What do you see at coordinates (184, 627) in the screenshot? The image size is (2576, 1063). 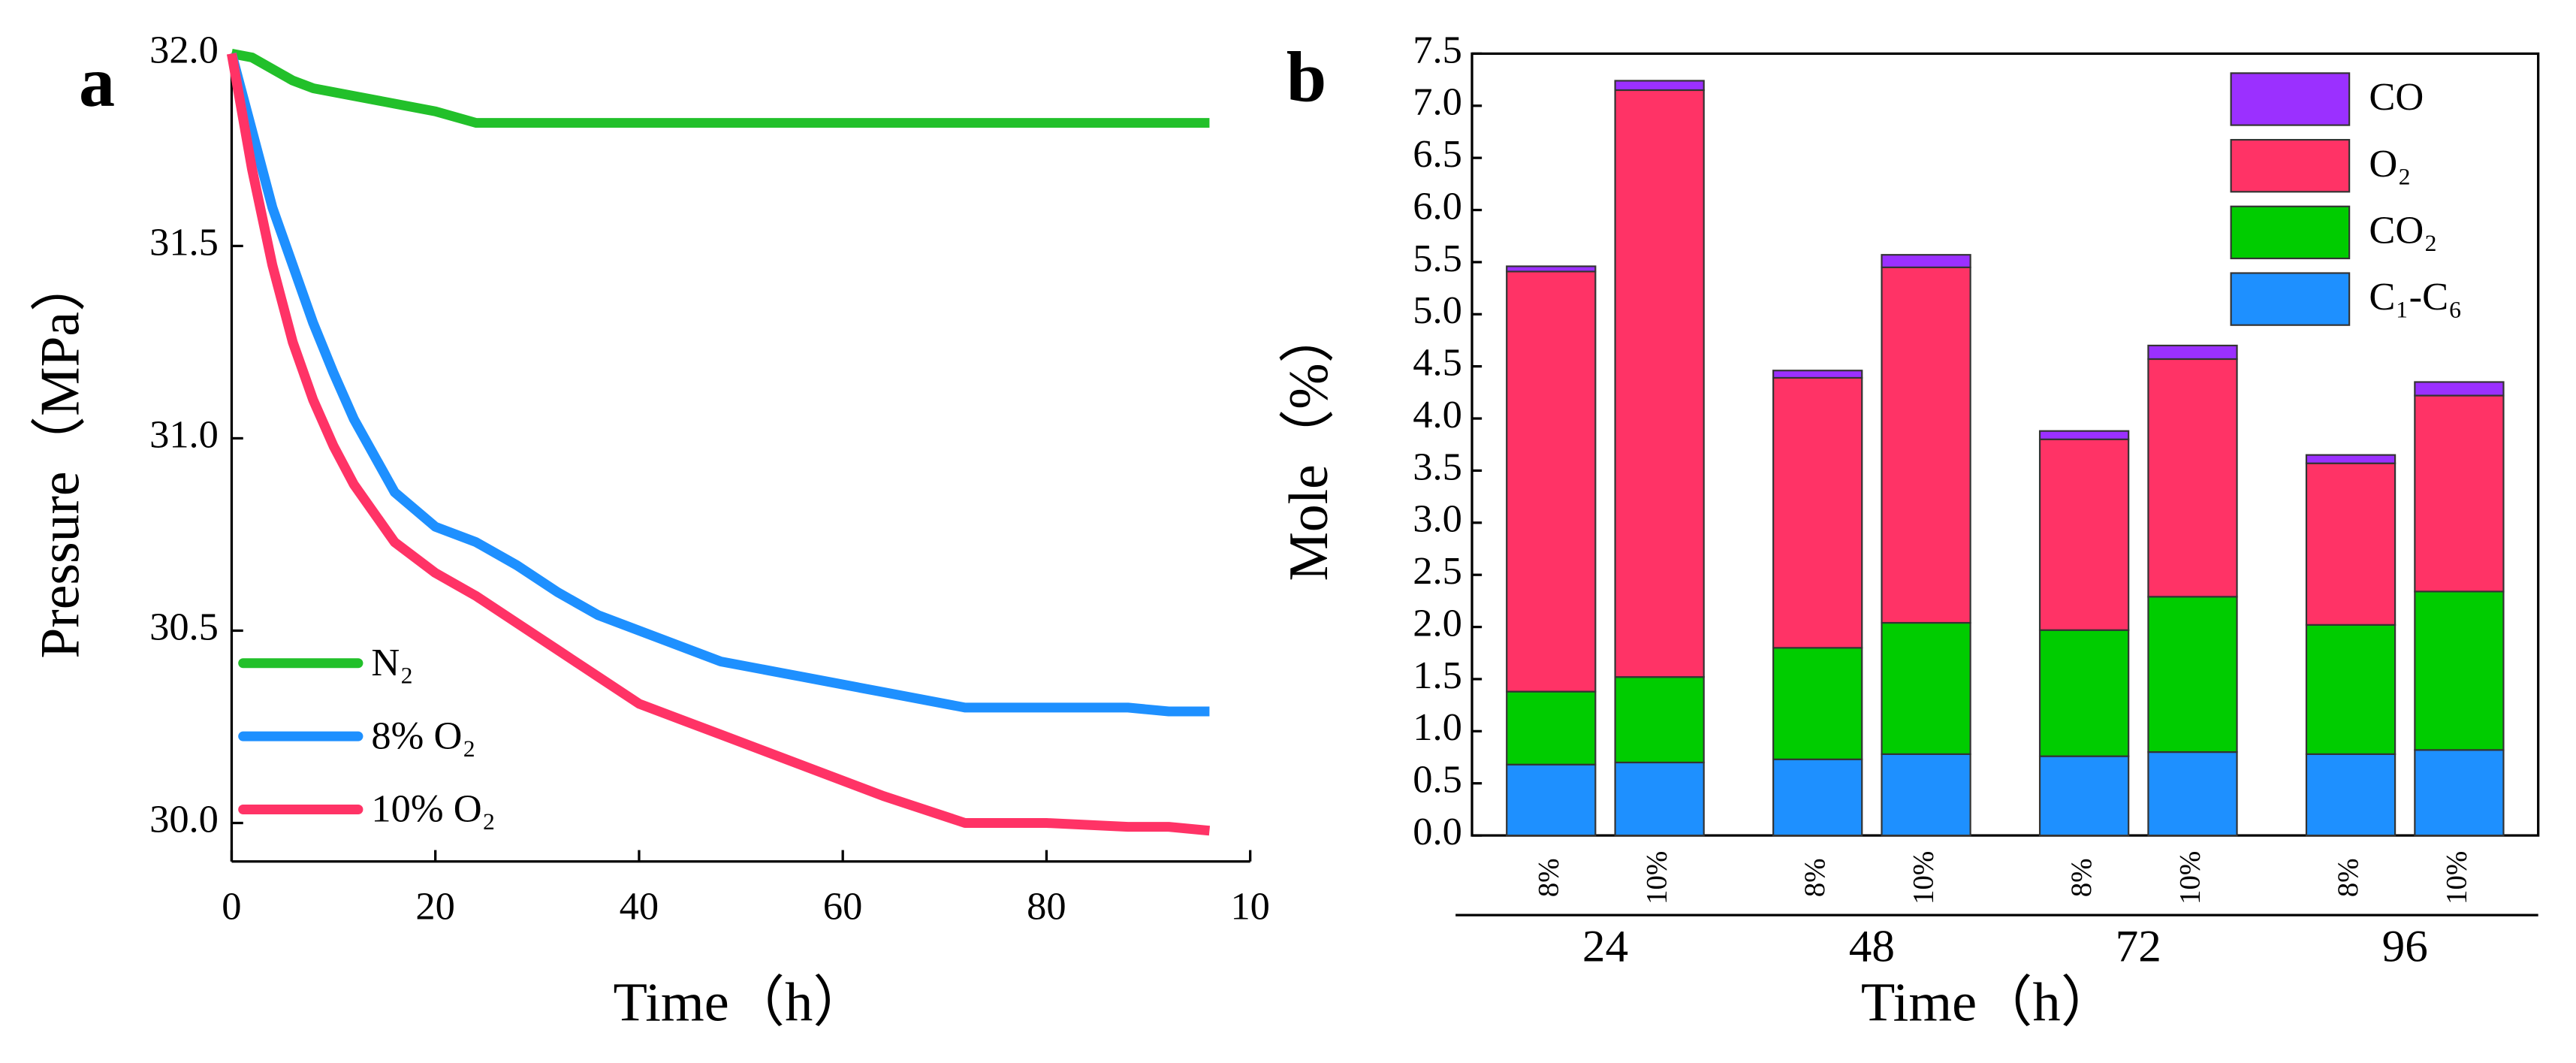 I see `y-tick-label: 30.5` at bounding box center [184, 627].